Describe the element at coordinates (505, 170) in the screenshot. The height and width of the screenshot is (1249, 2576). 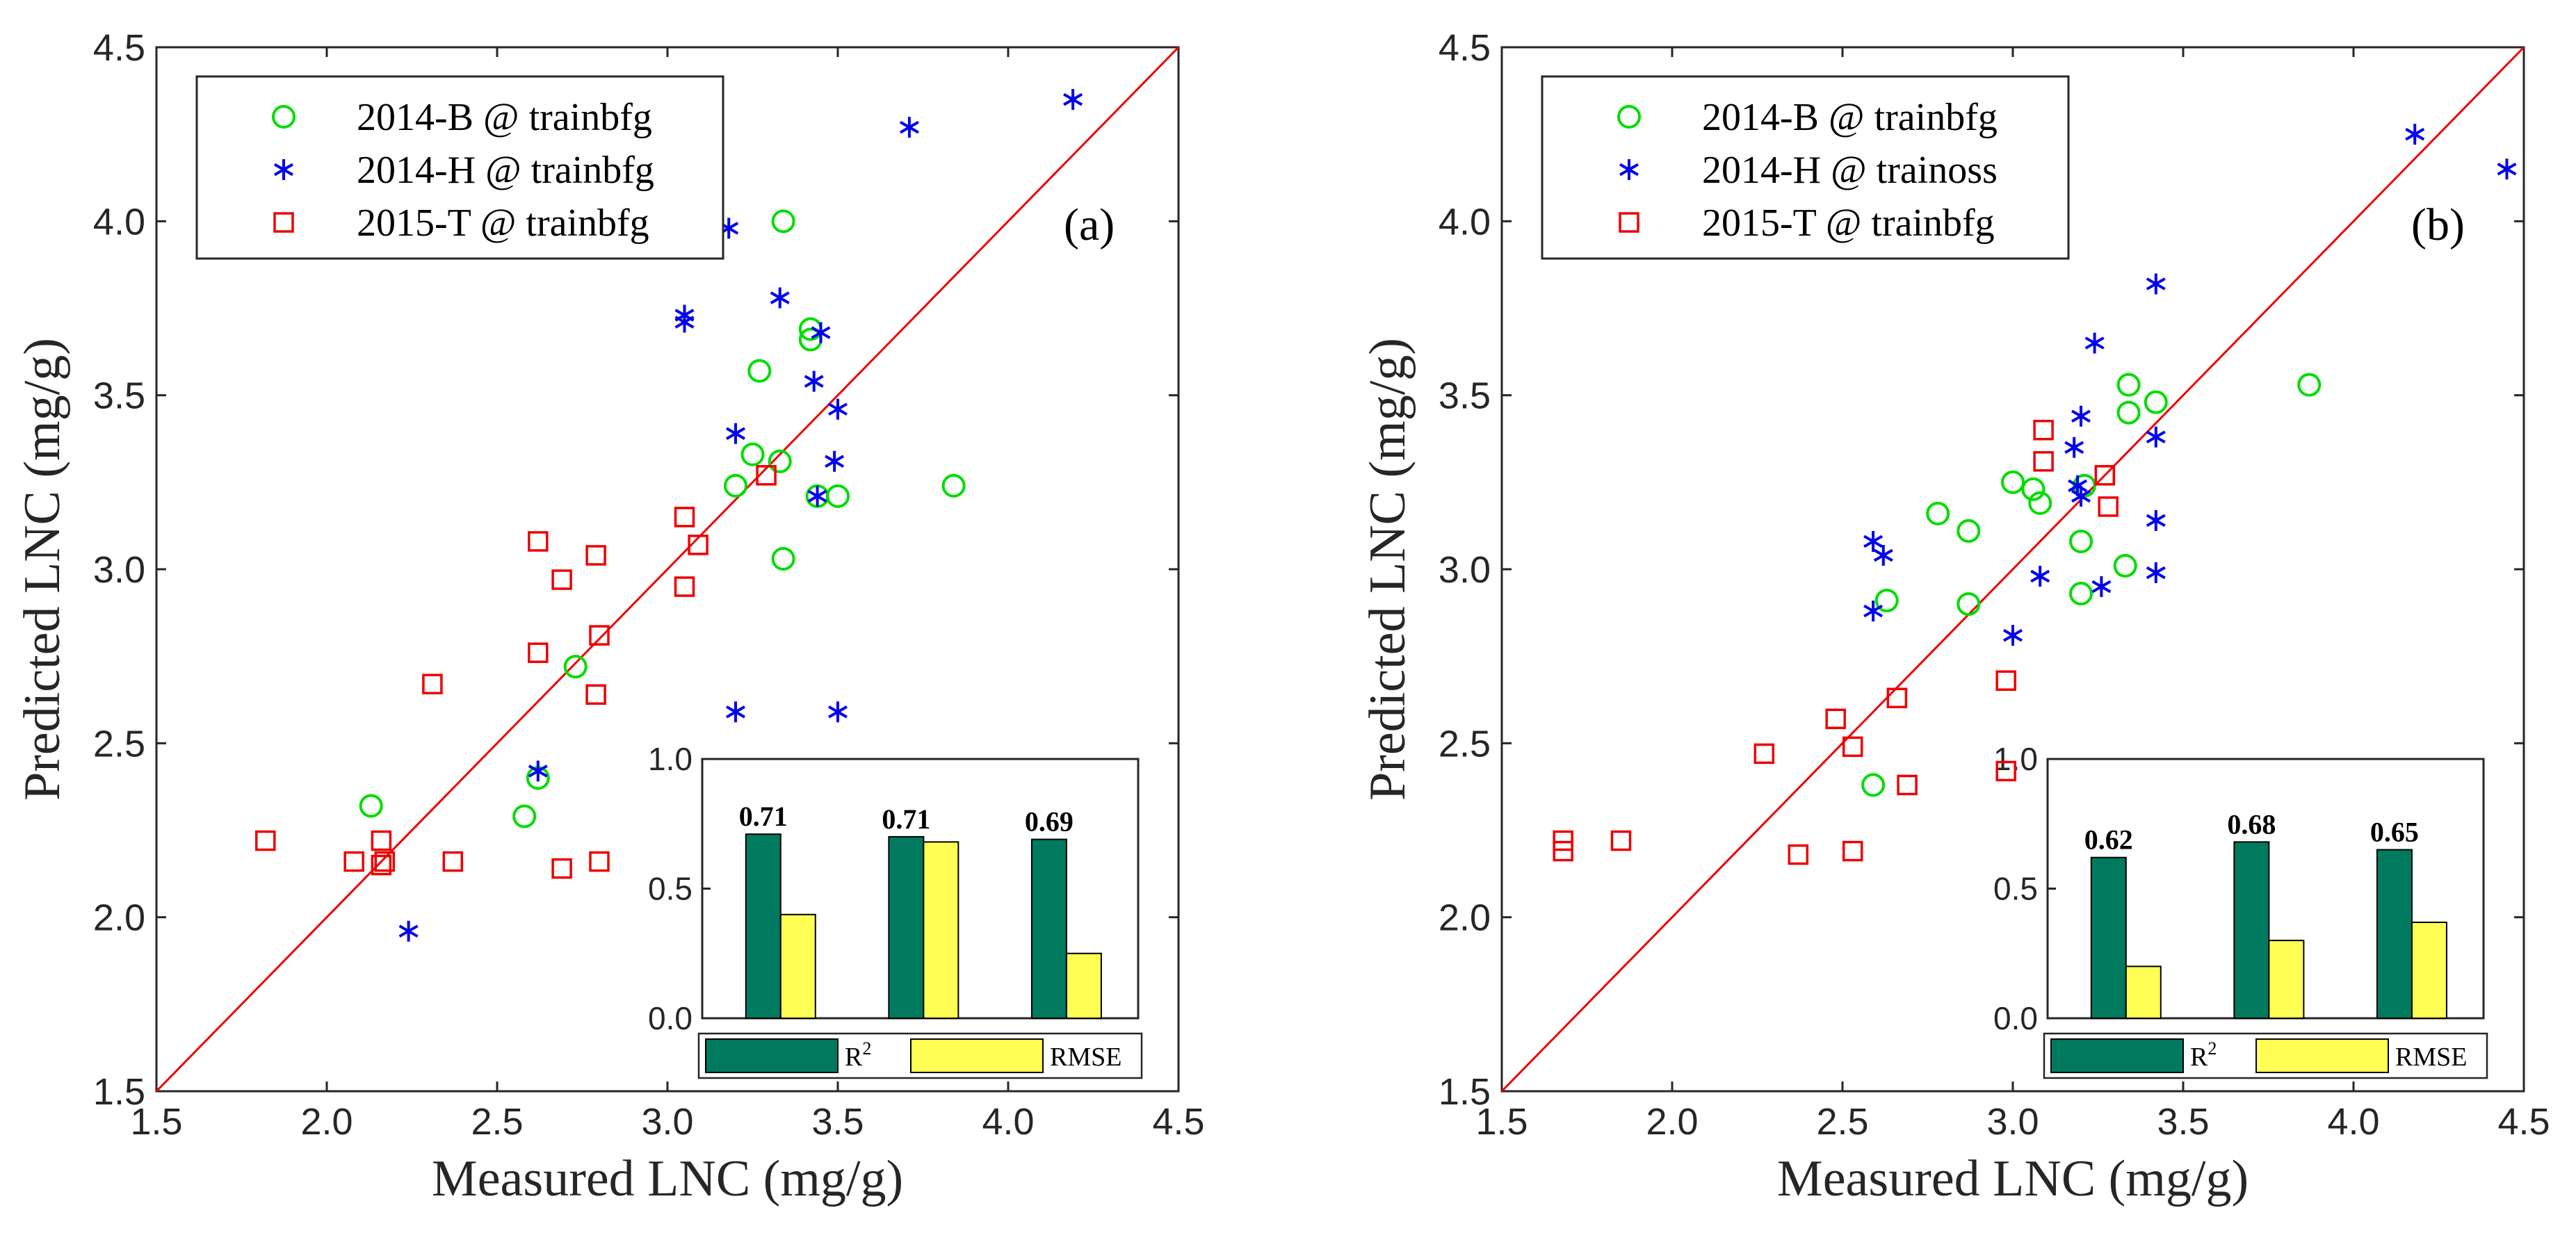
I see `legend-label: 2014-H @ trainbfg` at that location.